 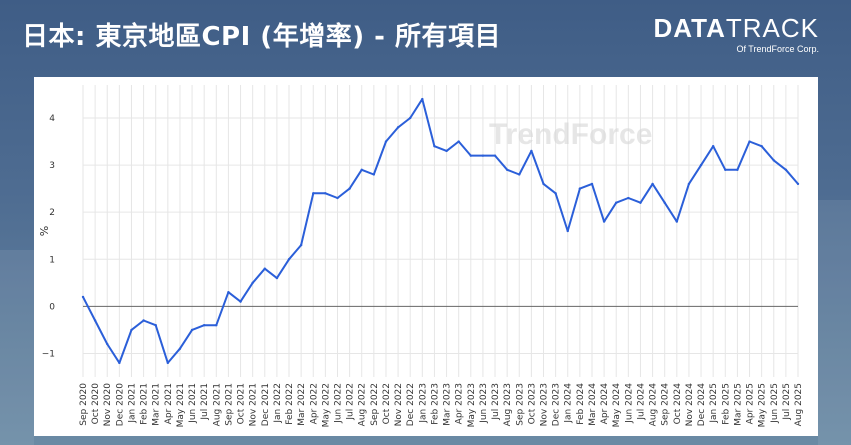 I want to click on x-tick-label: Nov 2024, so click(x=690, y=405).